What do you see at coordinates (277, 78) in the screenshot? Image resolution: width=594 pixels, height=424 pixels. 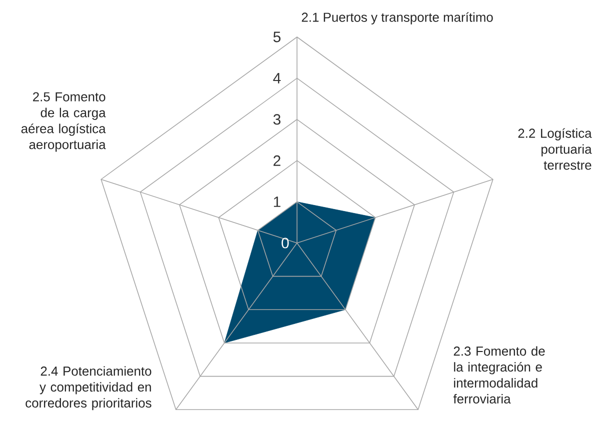 I see `y-tick-label: 4` at bounding box center [277, 78].